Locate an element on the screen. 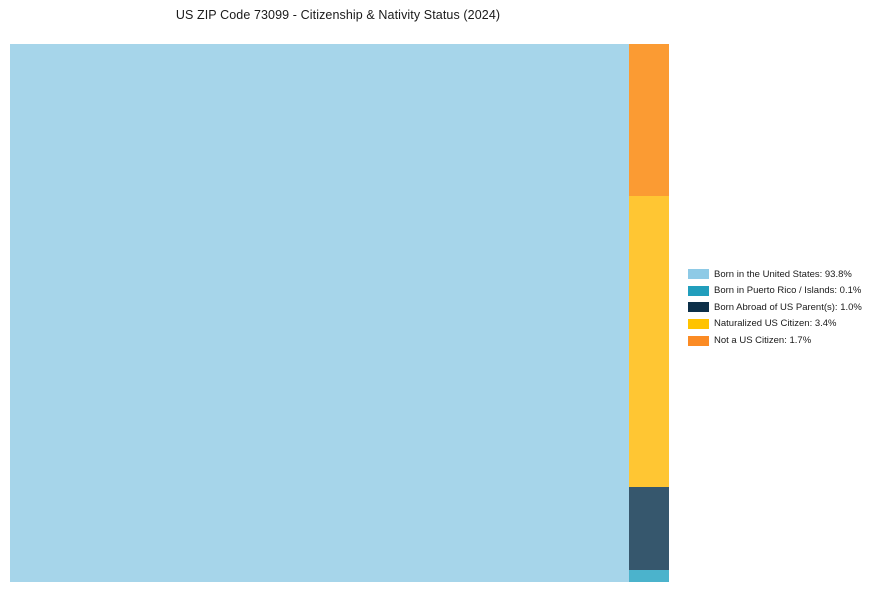 This screenshot has width=889, height=590. legend-label-born-pr: Born in Puerto Rico / Islands: 0.1% is located at coordinates (788, 291).